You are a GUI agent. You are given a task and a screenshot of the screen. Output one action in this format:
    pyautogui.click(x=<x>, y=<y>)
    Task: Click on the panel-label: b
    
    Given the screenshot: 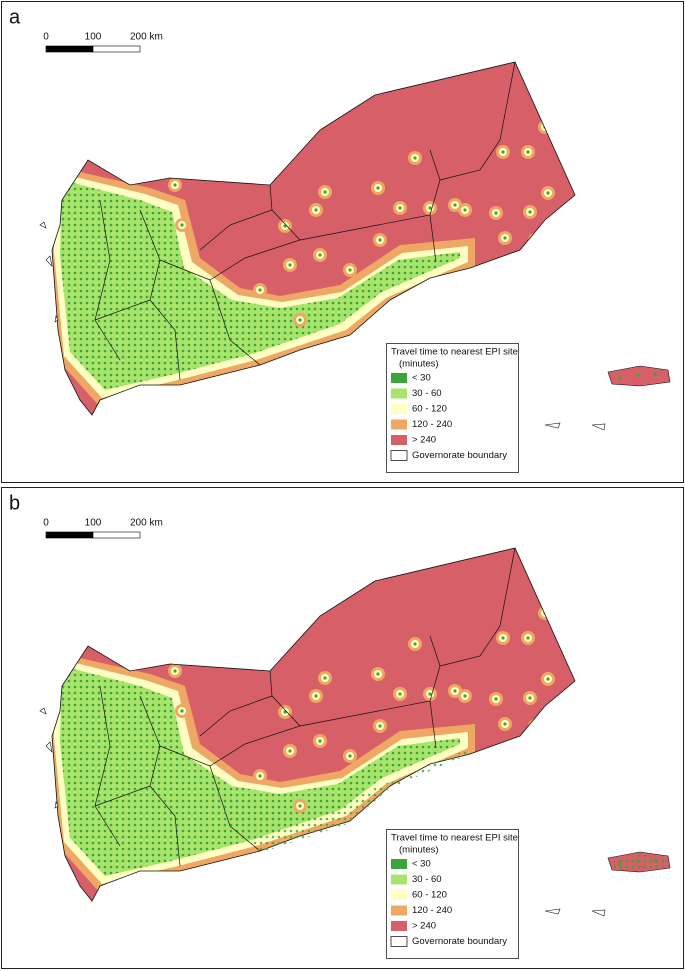 What is the action you would take?
    pyautogui.click(x=14, y=503)
    